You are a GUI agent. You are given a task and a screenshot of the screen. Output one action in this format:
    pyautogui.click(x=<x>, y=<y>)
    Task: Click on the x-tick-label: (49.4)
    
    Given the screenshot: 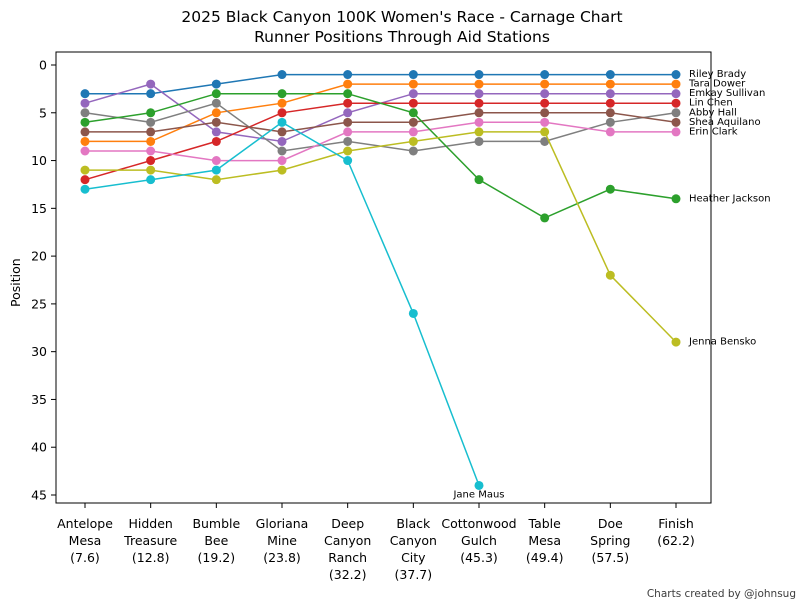 What is the action you would take?
    pyautogui.click(x=545, y=557)
    